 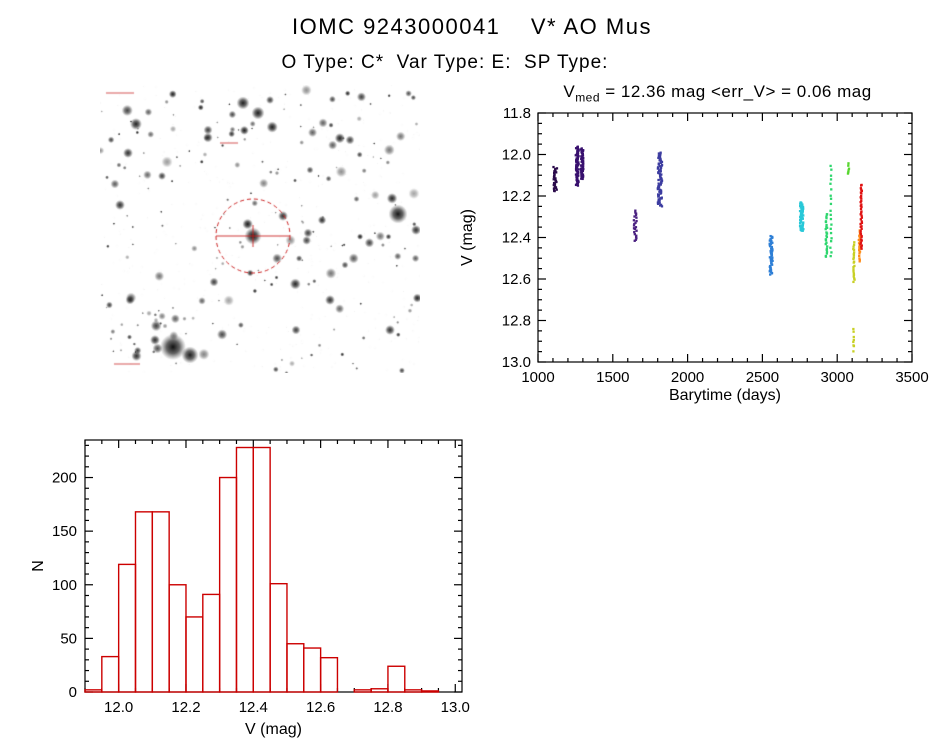 I want to click on hist-xaxis-label: V (mag), so click(x=273, y=729).